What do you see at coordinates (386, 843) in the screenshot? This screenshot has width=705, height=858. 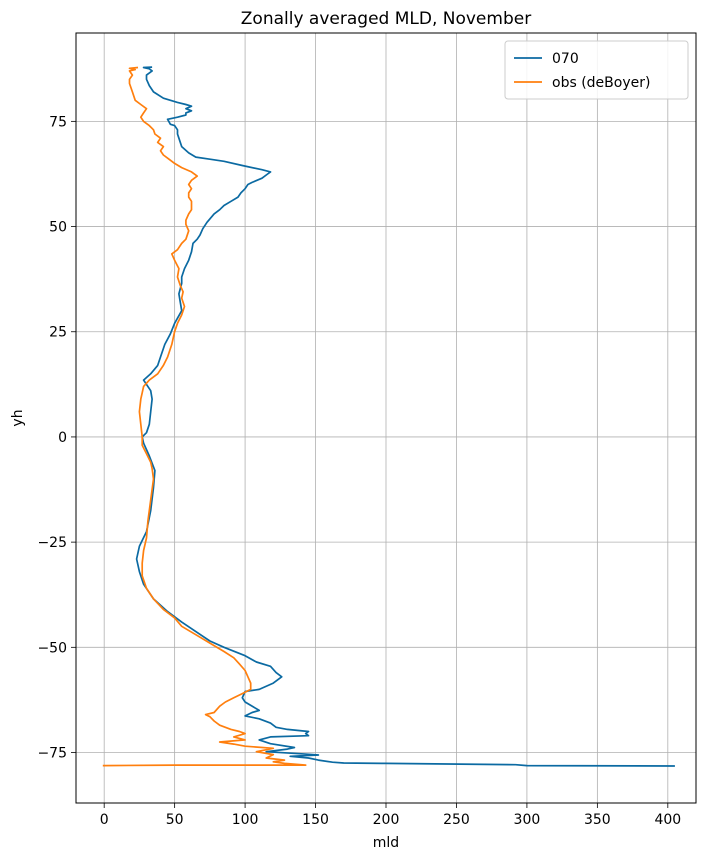 I see `x-axis-label: mld` at bounding box center [386, 843].